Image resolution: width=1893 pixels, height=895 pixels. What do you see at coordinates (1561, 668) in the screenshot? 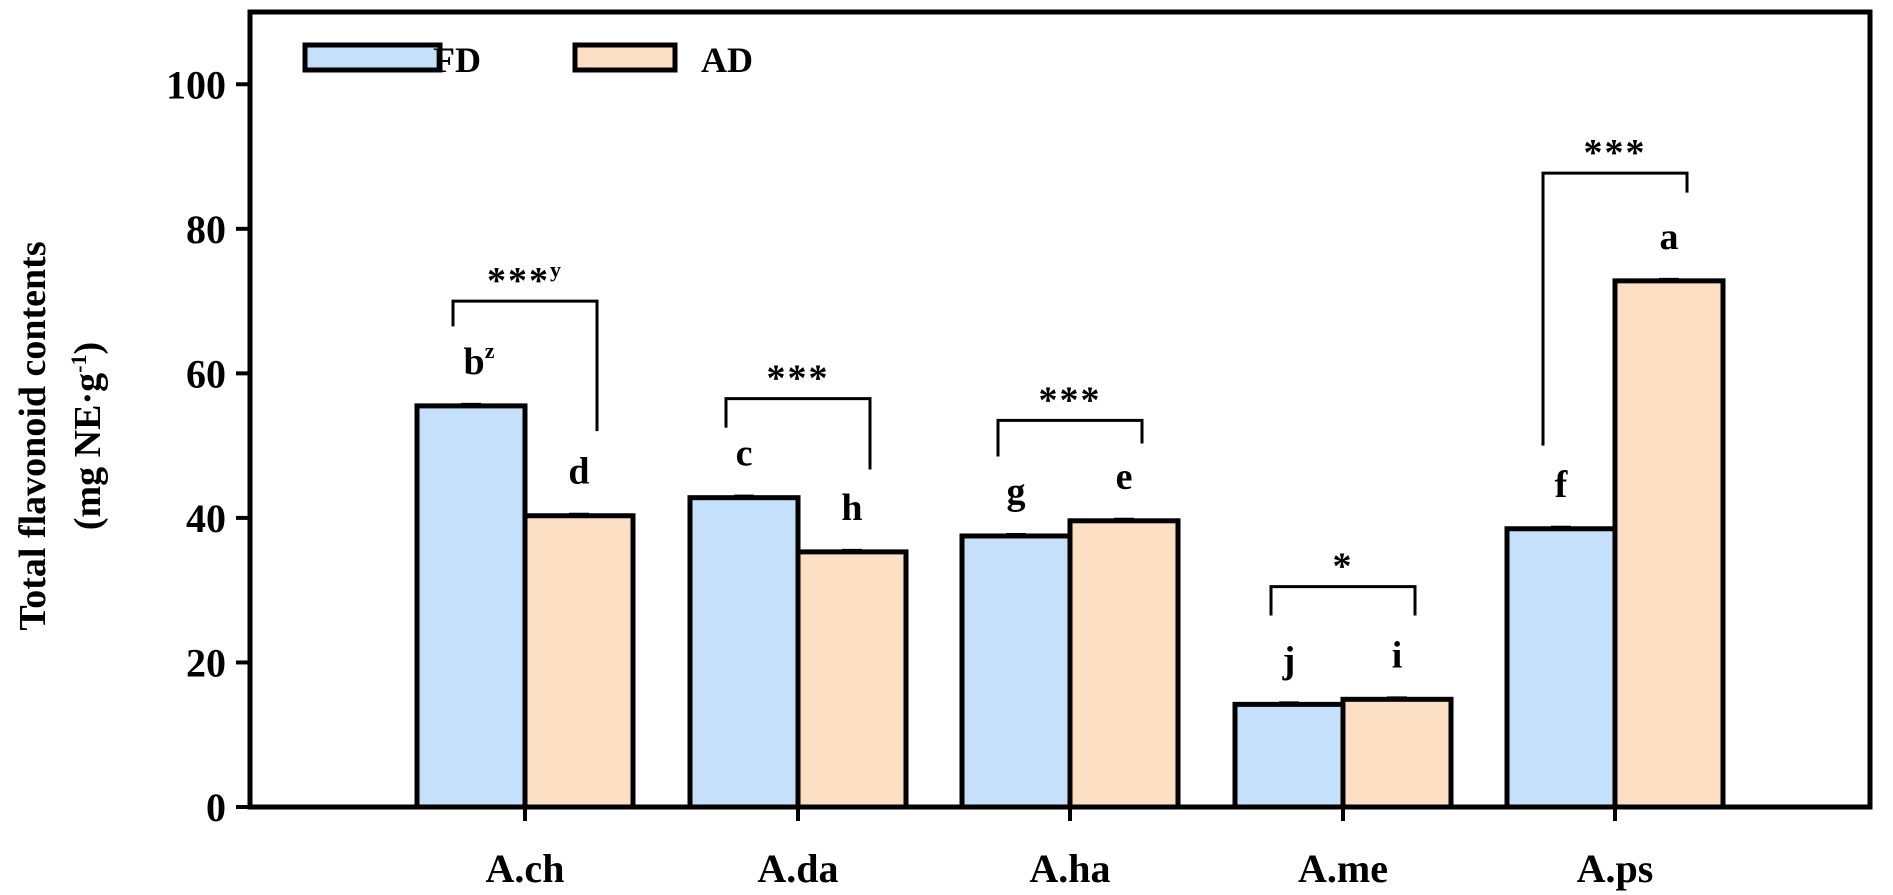
I see `bar-fd-aps` at bounding box center [1561, 668].